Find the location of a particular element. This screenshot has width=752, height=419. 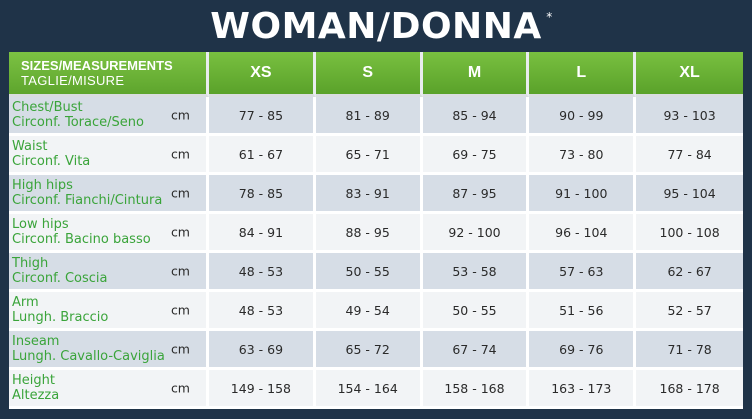

measurement-name-en: Arm is located at coordinates (25, 302).